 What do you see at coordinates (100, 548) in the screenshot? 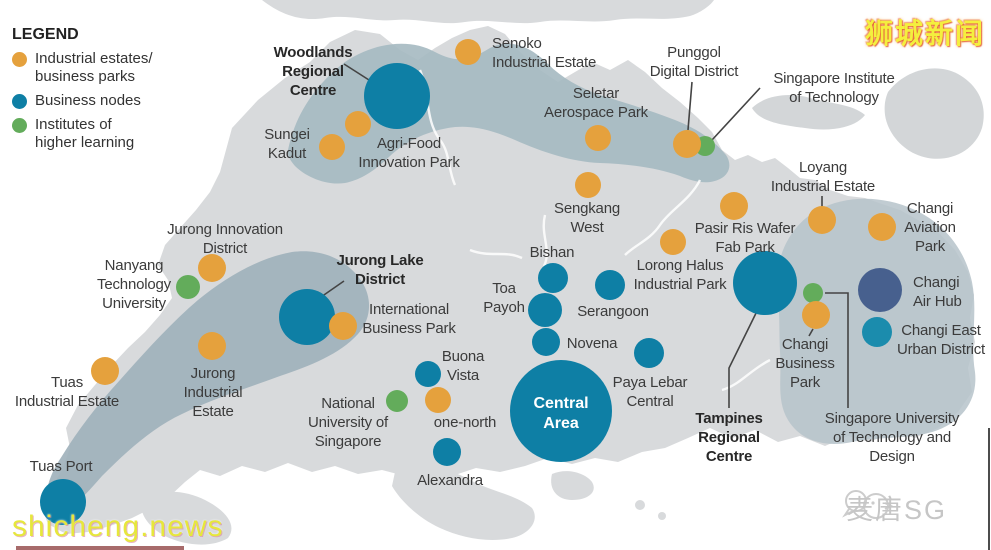
I see `bottom-accent-bar` at bounding box center [100, 548].